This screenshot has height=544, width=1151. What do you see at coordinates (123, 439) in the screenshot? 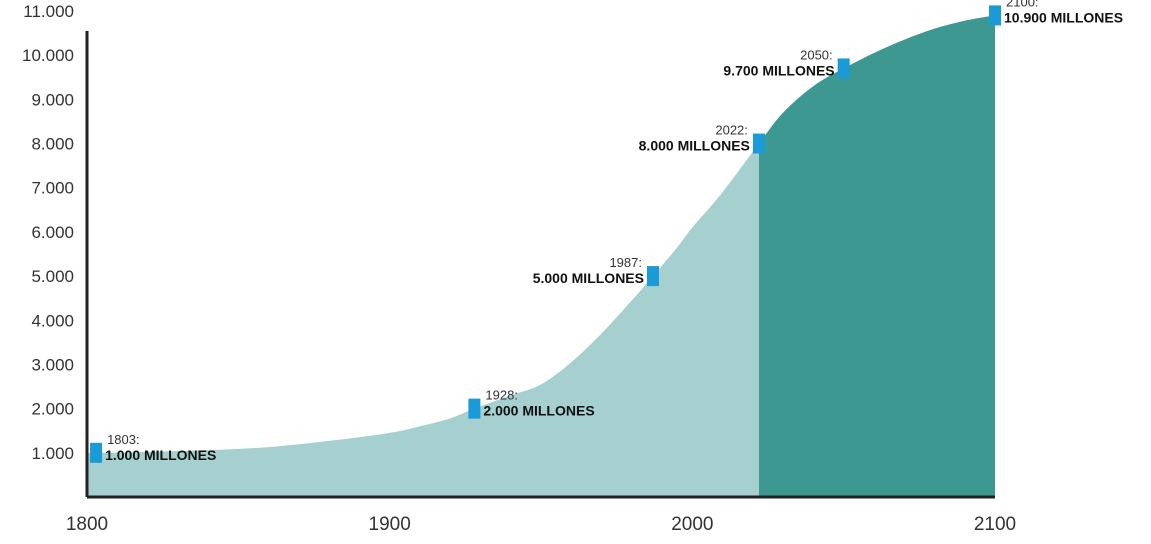
I see `annotation-year: 1803:` at bounding box center [123, 439].